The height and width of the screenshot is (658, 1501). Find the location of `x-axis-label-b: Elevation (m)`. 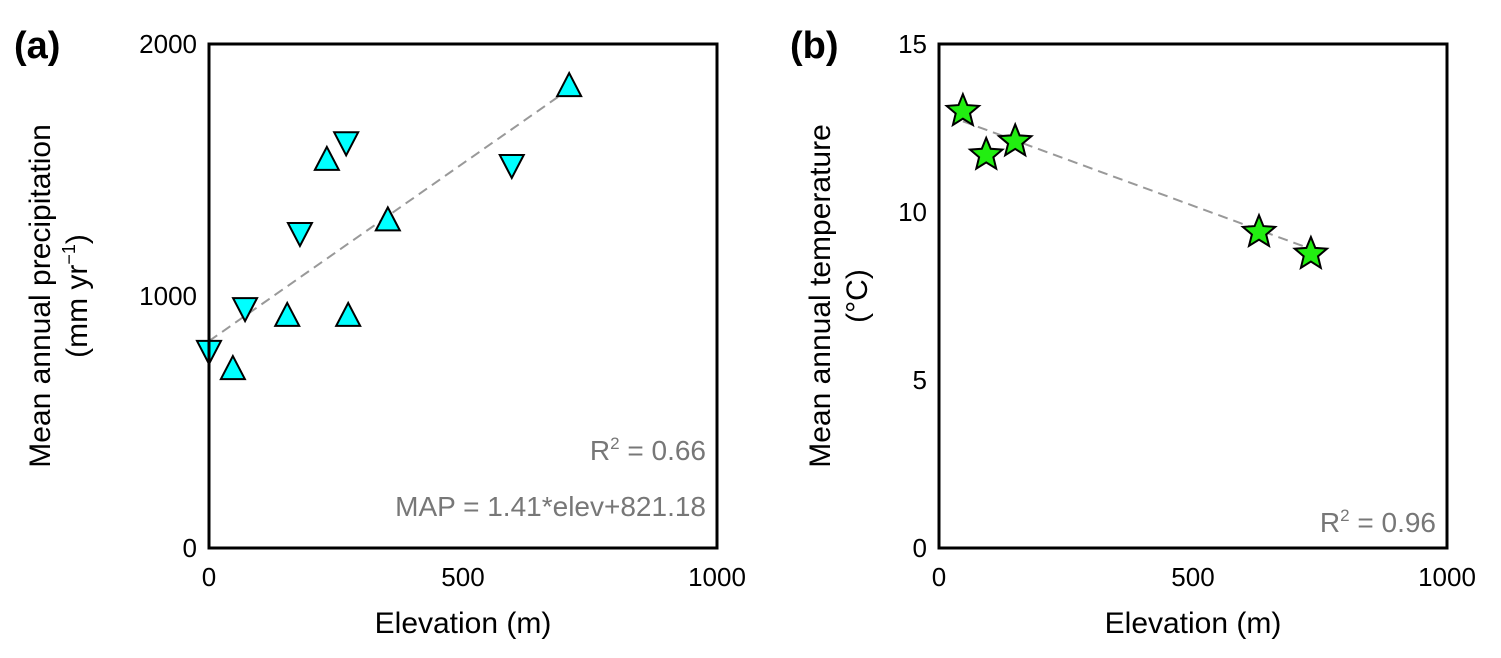

x-axis-label-b: Elevation (m) is located at coordinates (1193, 623).